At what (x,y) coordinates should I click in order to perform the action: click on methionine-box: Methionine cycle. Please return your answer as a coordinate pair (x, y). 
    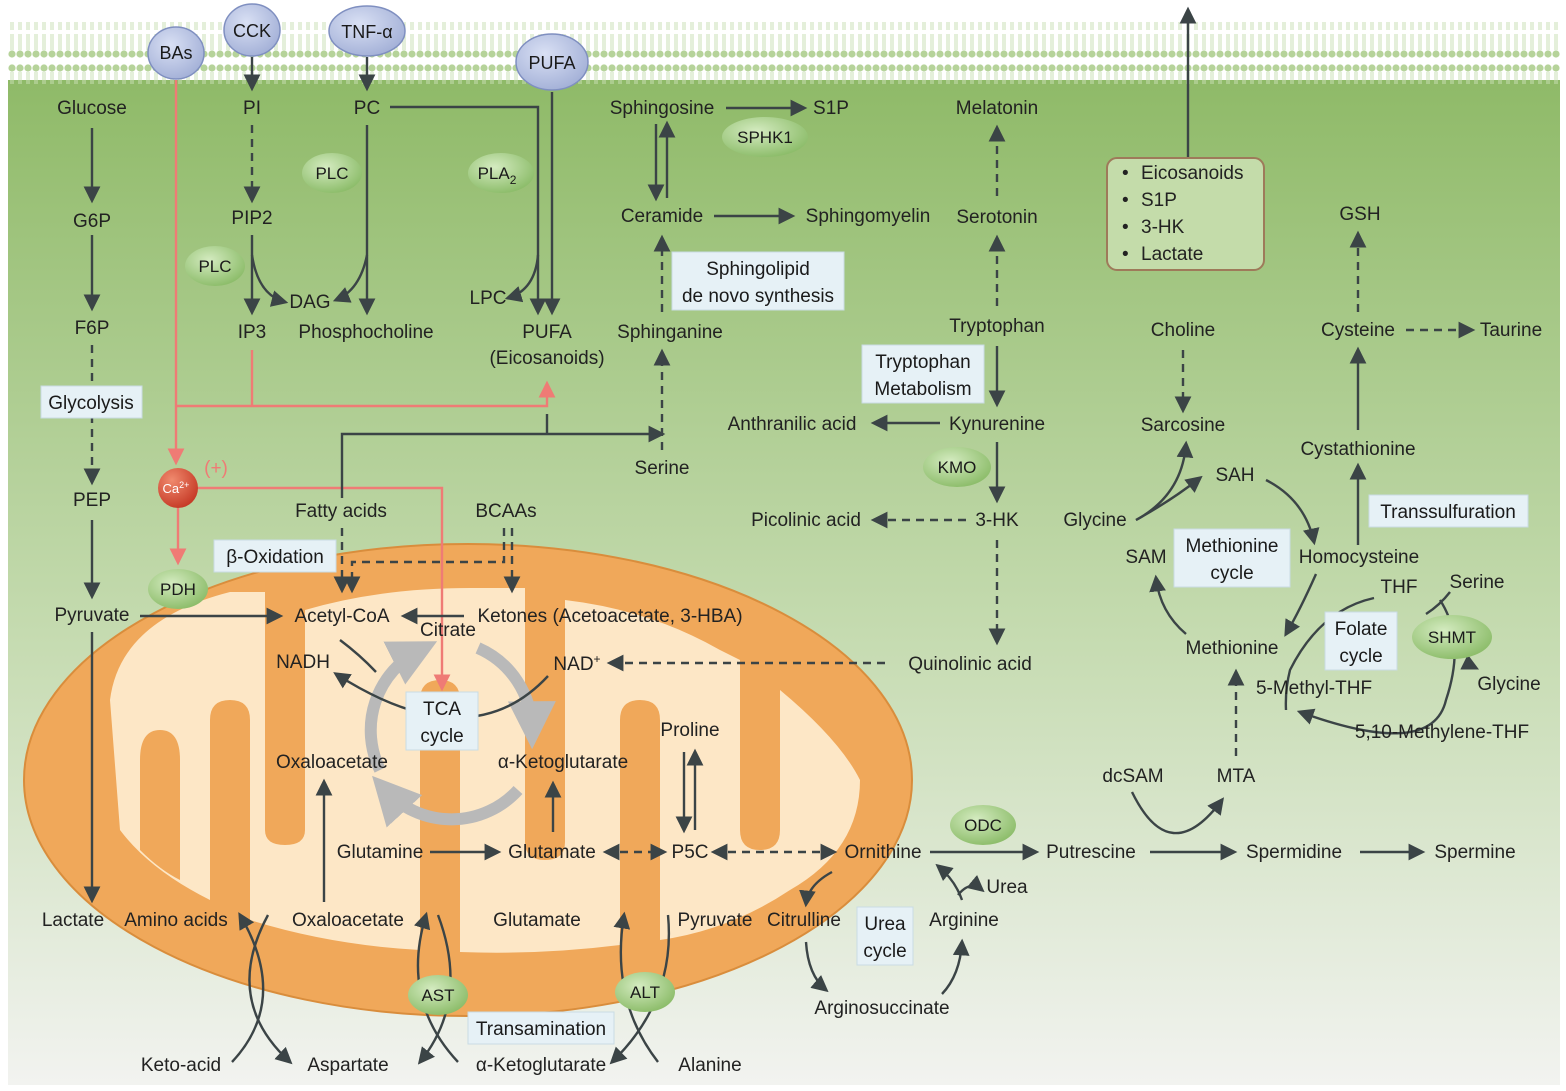
    Looking at the image, I should click on (1232, 558).